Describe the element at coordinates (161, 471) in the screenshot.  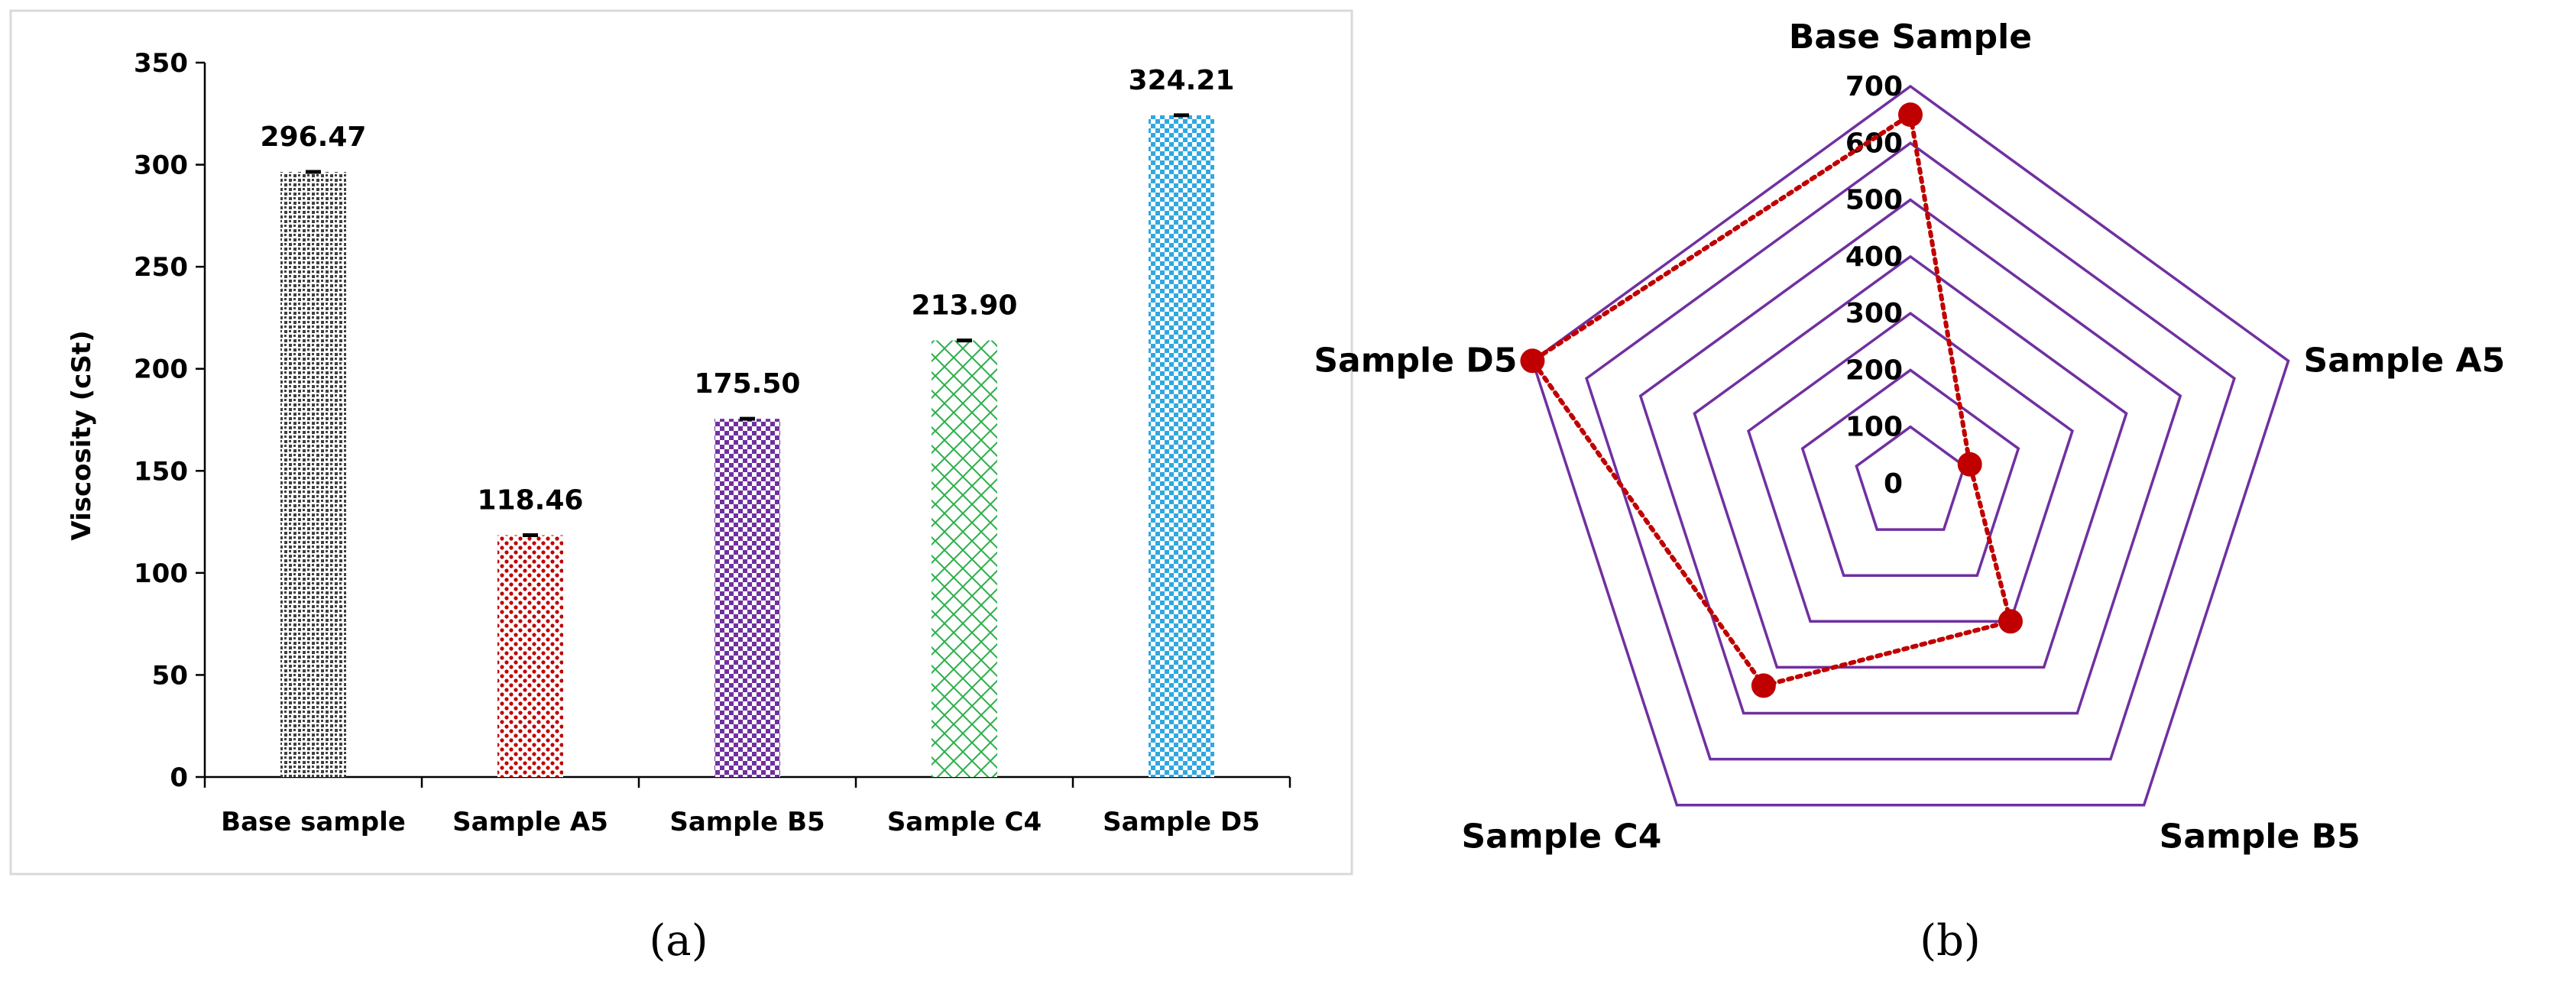
I see `y-tick-label: 150` at that location.